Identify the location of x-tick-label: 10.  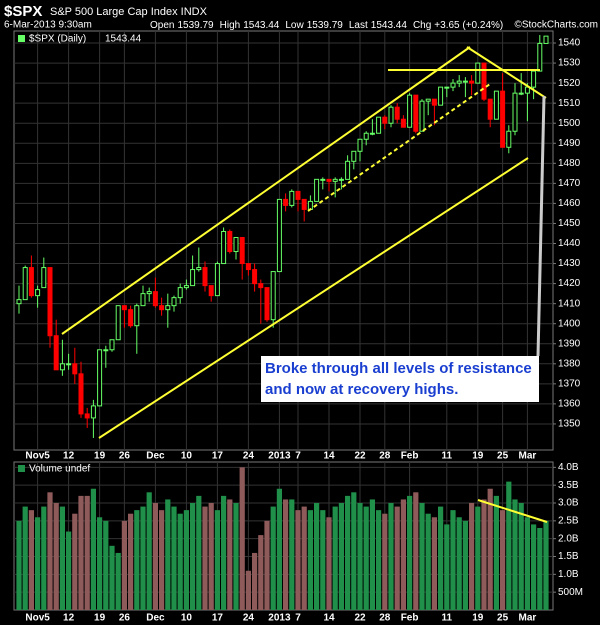
(187, 456).